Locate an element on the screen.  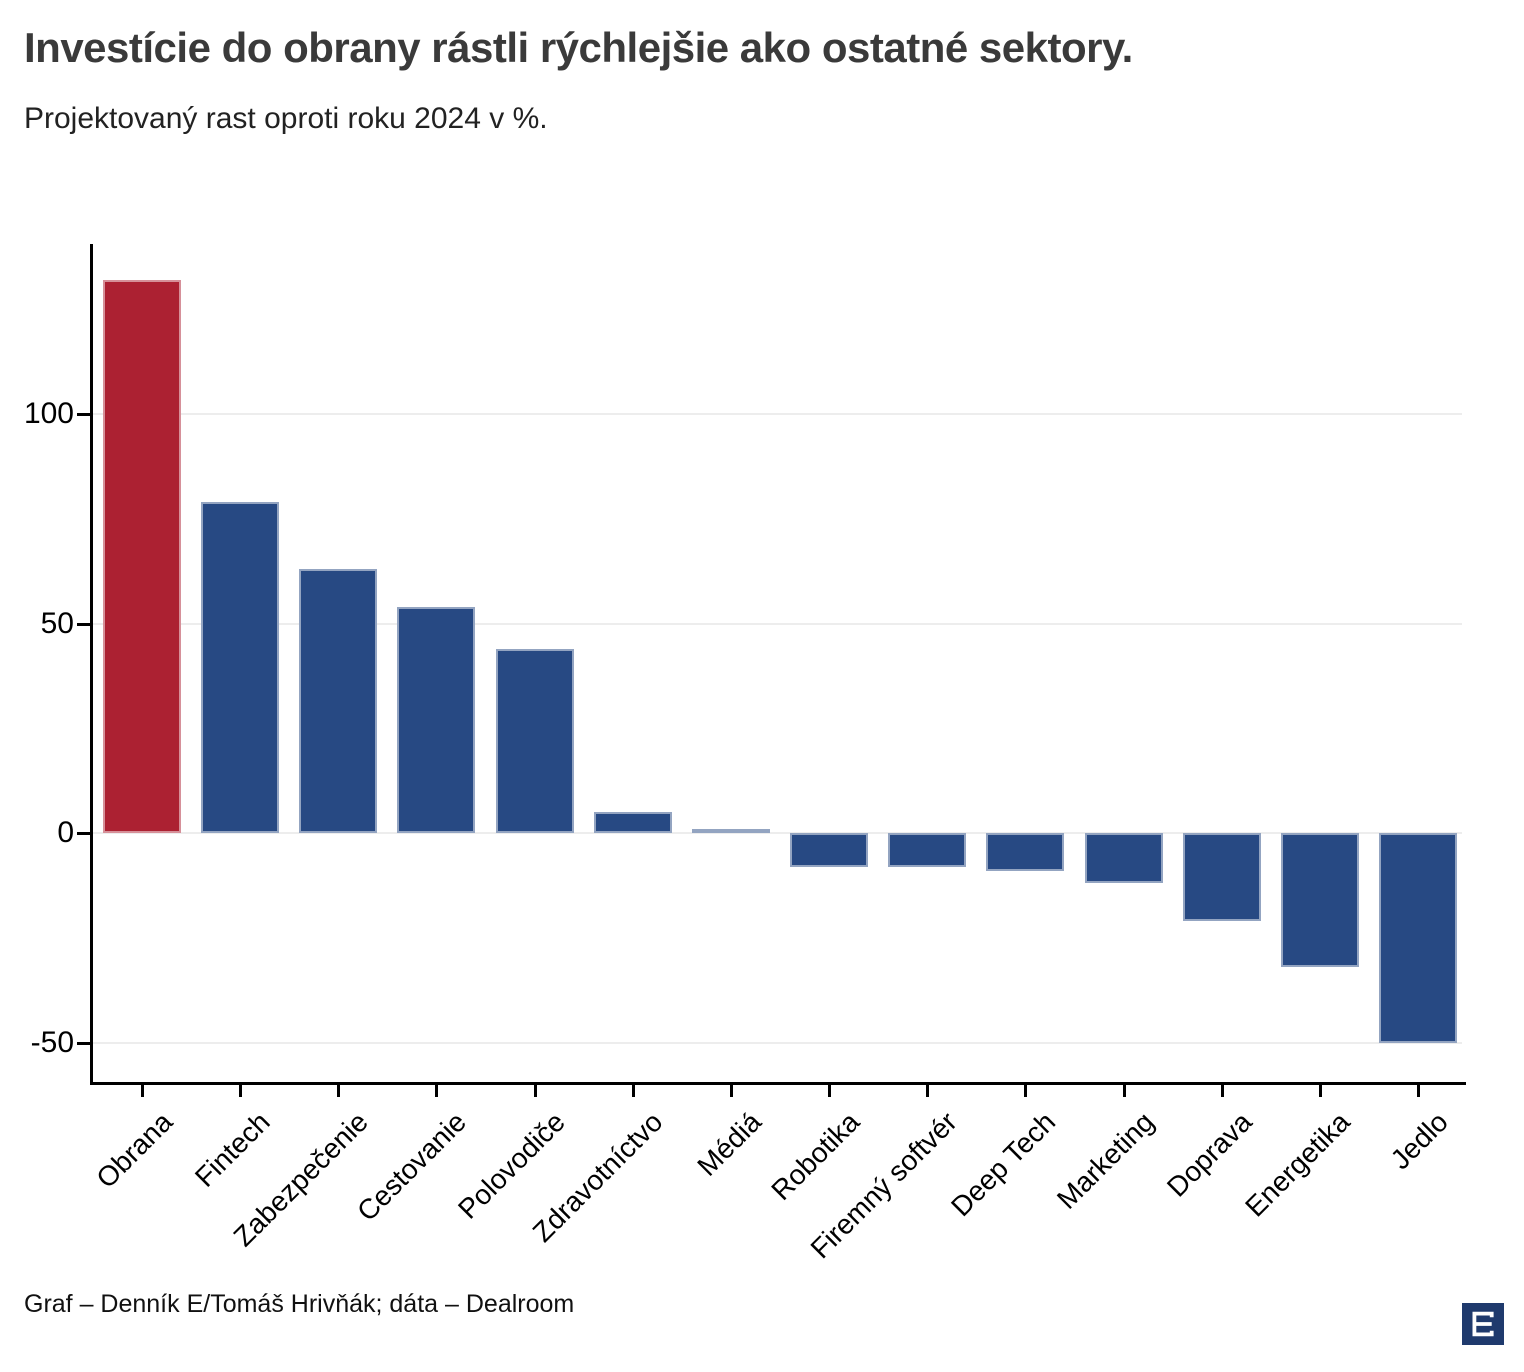
bar-doprava is located at coordinates (1221, 877).